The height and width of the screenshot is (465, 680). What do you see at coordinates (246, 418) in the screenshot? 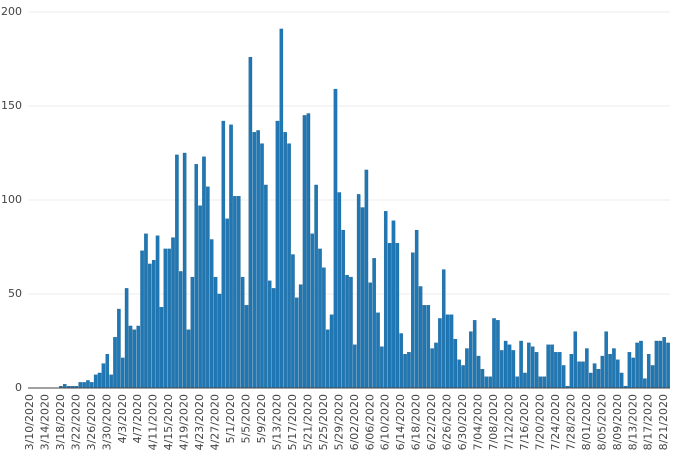
I see `x-tick-label: 5/5/2020` at bounding box center [246, 418].